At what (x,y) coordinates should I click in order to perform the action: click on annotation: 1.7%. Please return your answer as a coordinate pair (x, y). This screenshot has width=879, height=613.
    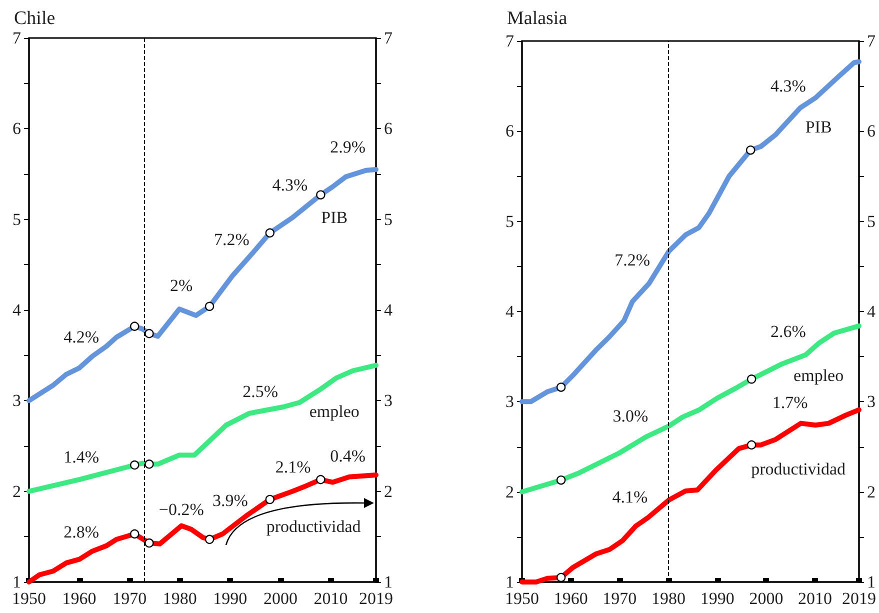
    Looking at the image, I should click on (790, 402).